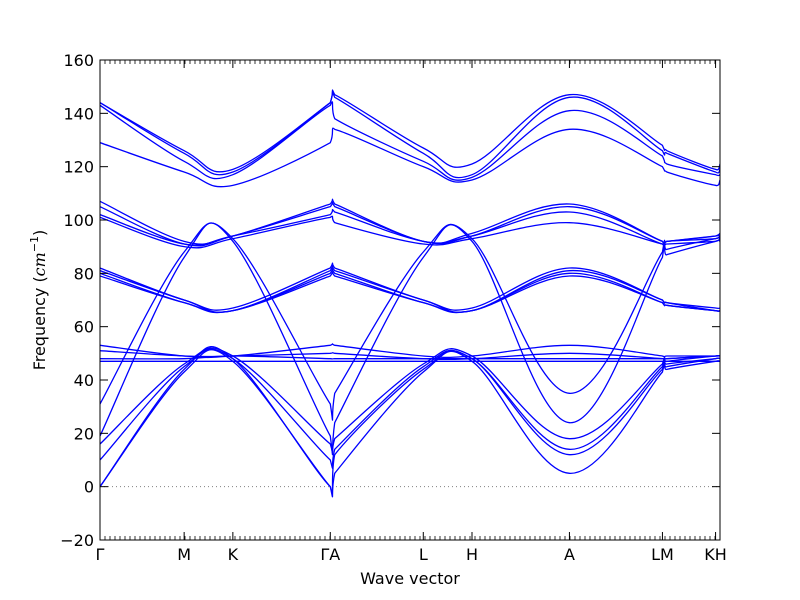 This screenshot has height=600, width=800. I want to click on x-tick-label: LM, so click(662, 554).